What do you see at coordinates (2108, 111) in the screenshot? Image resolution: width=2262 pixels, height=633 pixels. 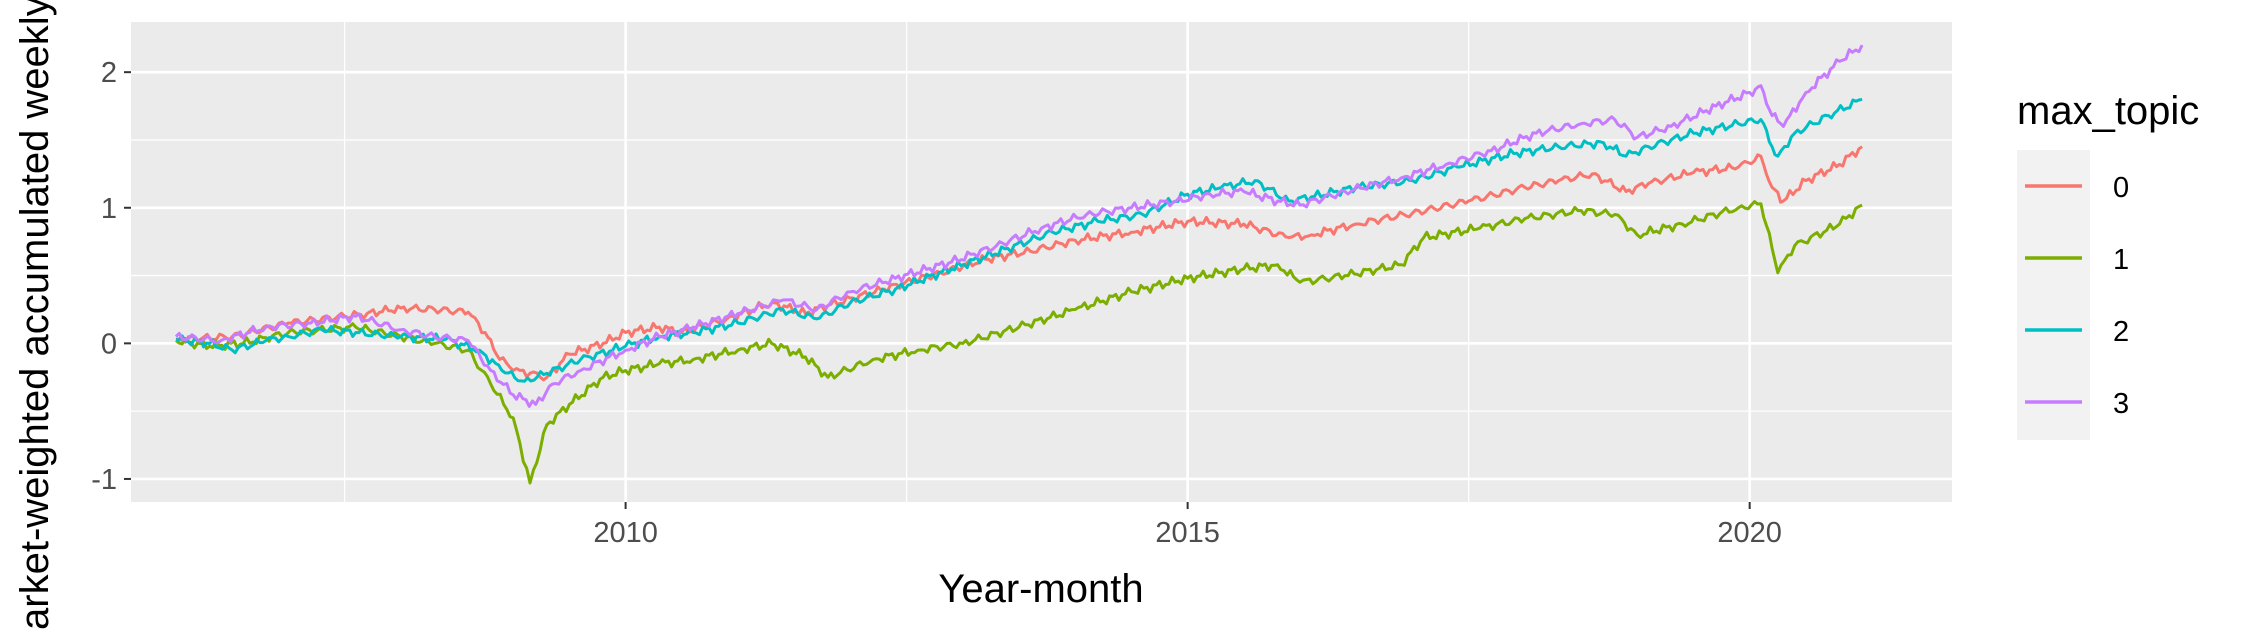 I see `legend-title: max_topic` at bounding box center [2108, 111].